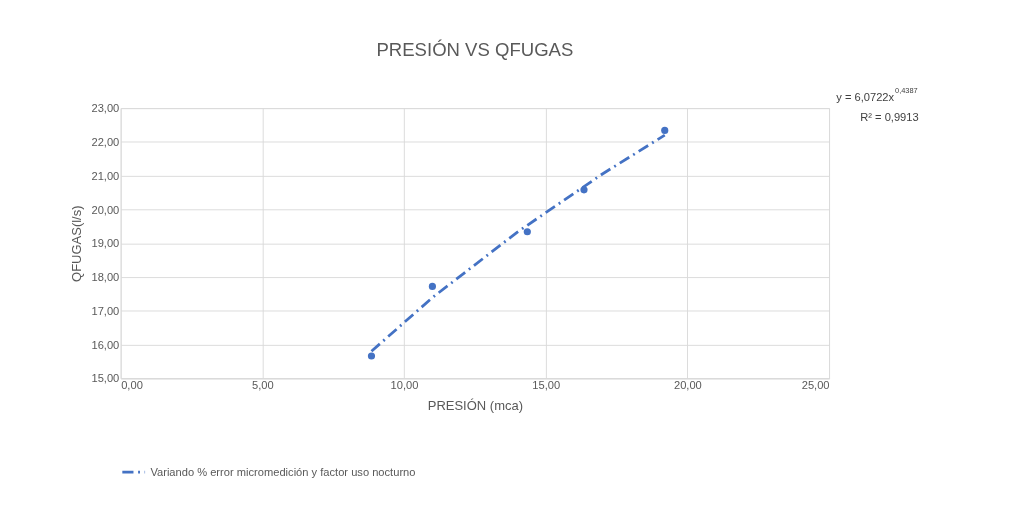 The height and width of the screenshot is (531, 1012). What do you see at coordinates (132, 384) in the screenshot?
I see `x-tick-label: 0,00` at bounding box center [132, 384].